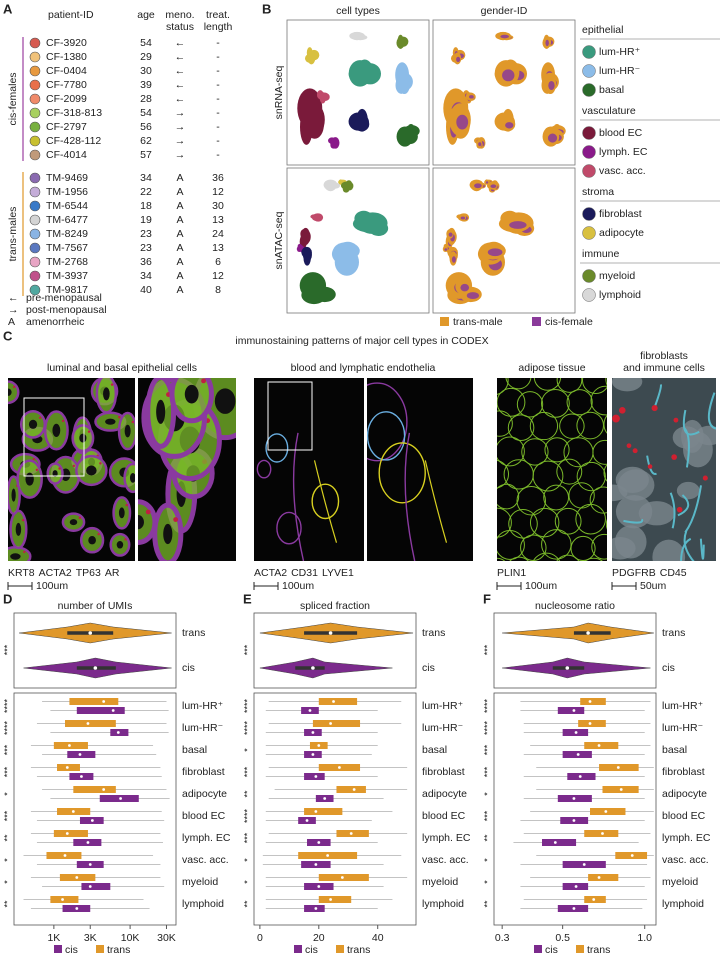  Describe the element at coordinates (90, 633) in the screenshot. I see `violin-median` at that location.